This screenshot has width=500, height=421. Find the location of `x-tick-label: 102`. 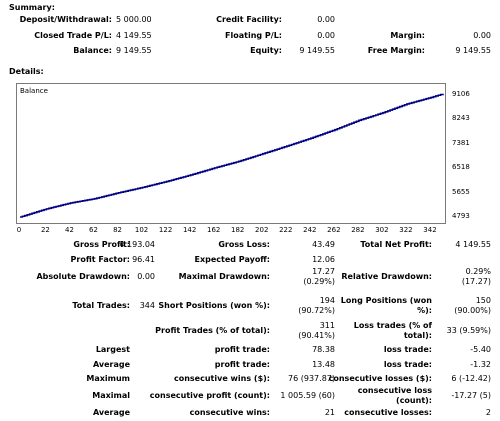

x-tick-label: 102 is located at coordinates (141, 230).